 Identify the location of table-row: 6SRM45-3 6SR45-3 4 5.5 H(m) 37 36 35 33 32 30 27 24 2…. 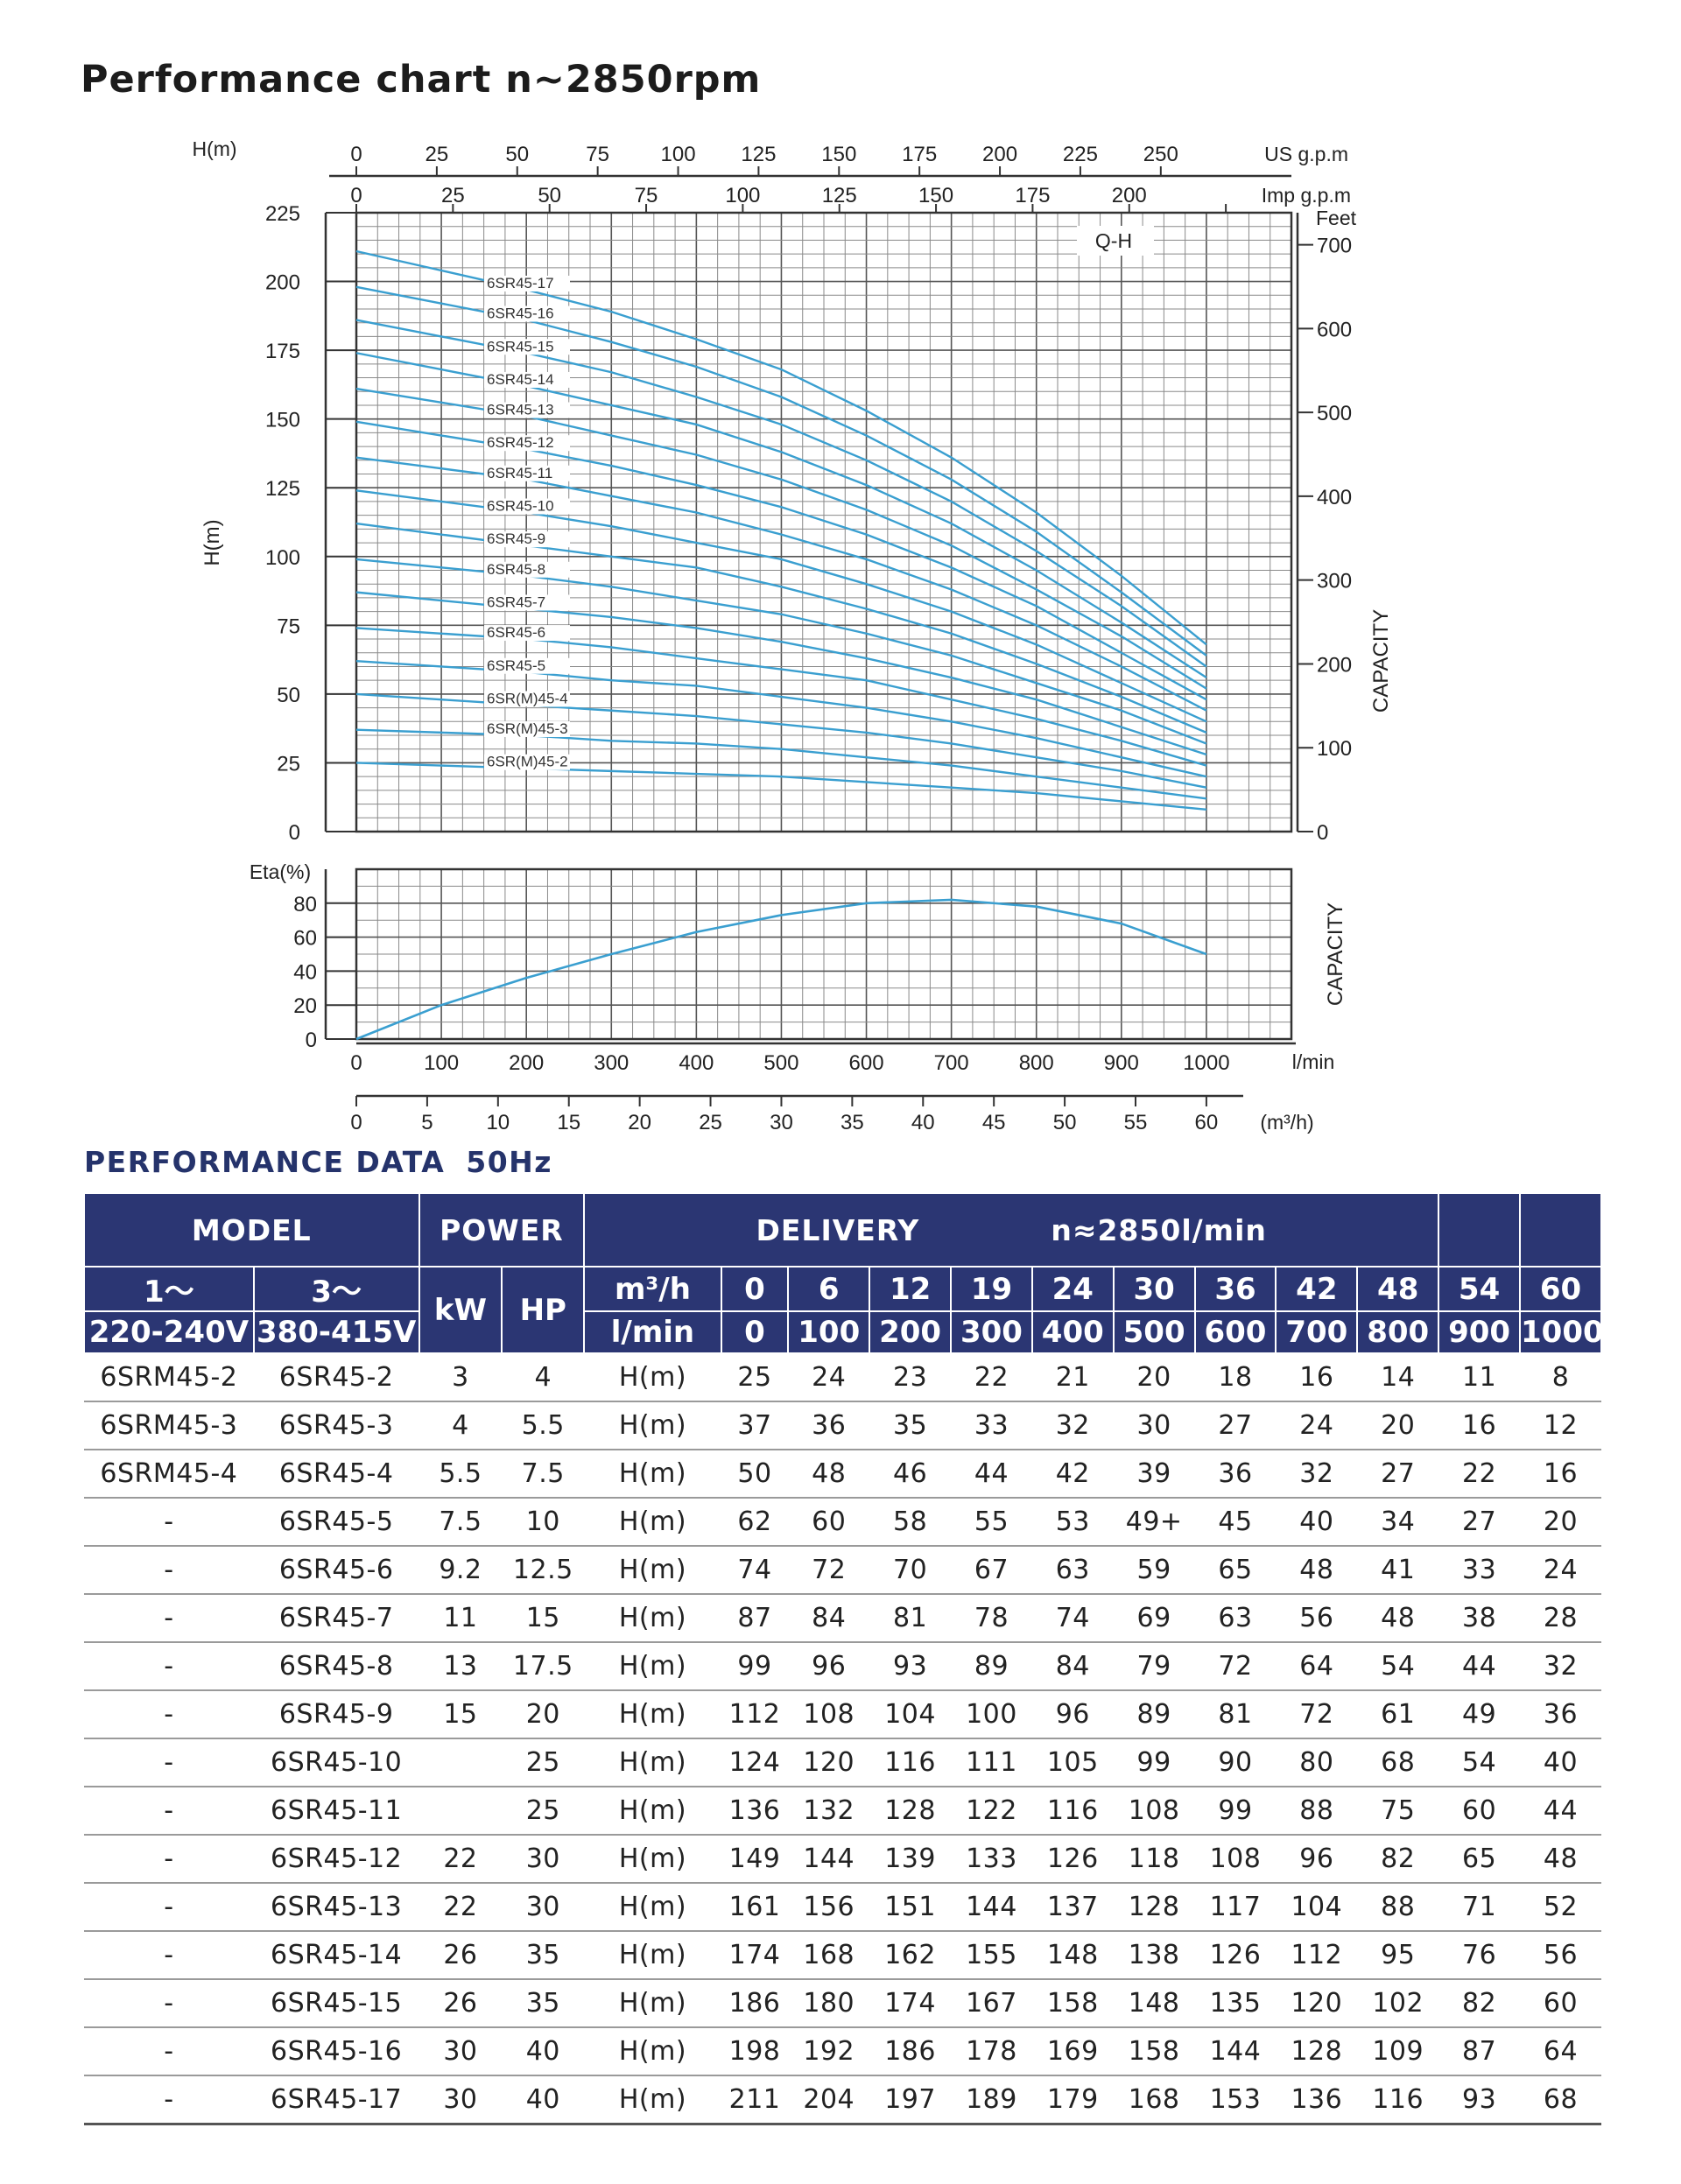
(842, 1425).